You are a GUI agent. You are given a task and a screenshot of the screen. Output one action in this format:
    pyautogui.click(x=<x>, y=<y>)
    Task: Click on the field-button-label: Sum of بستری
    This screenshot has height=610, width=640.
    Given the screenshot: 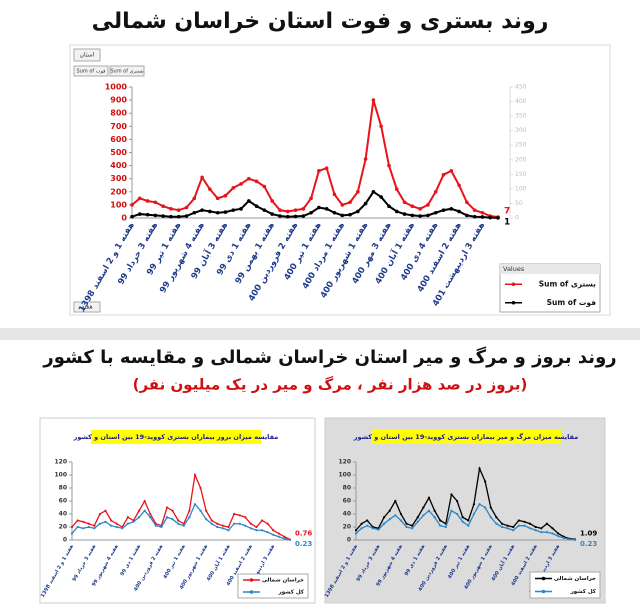 What is the action you would take?
    pyautogui.click(x=126, y=72)
    